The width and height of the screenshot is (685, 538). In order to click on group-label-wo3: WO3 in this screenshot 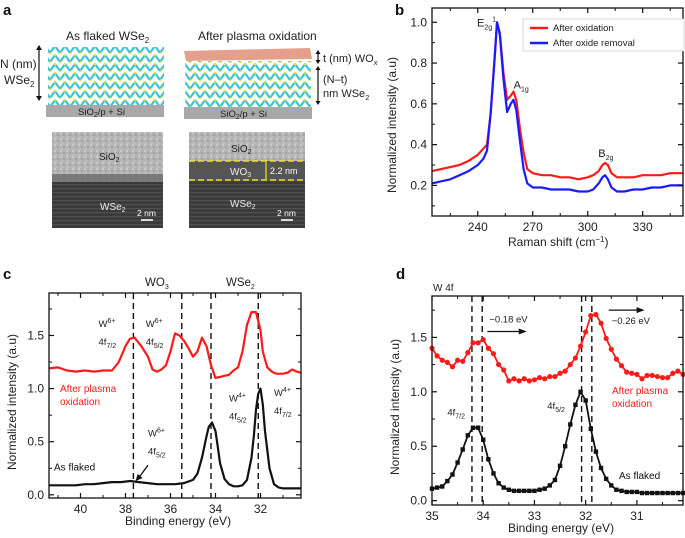, I will do `click(157, 284)`.